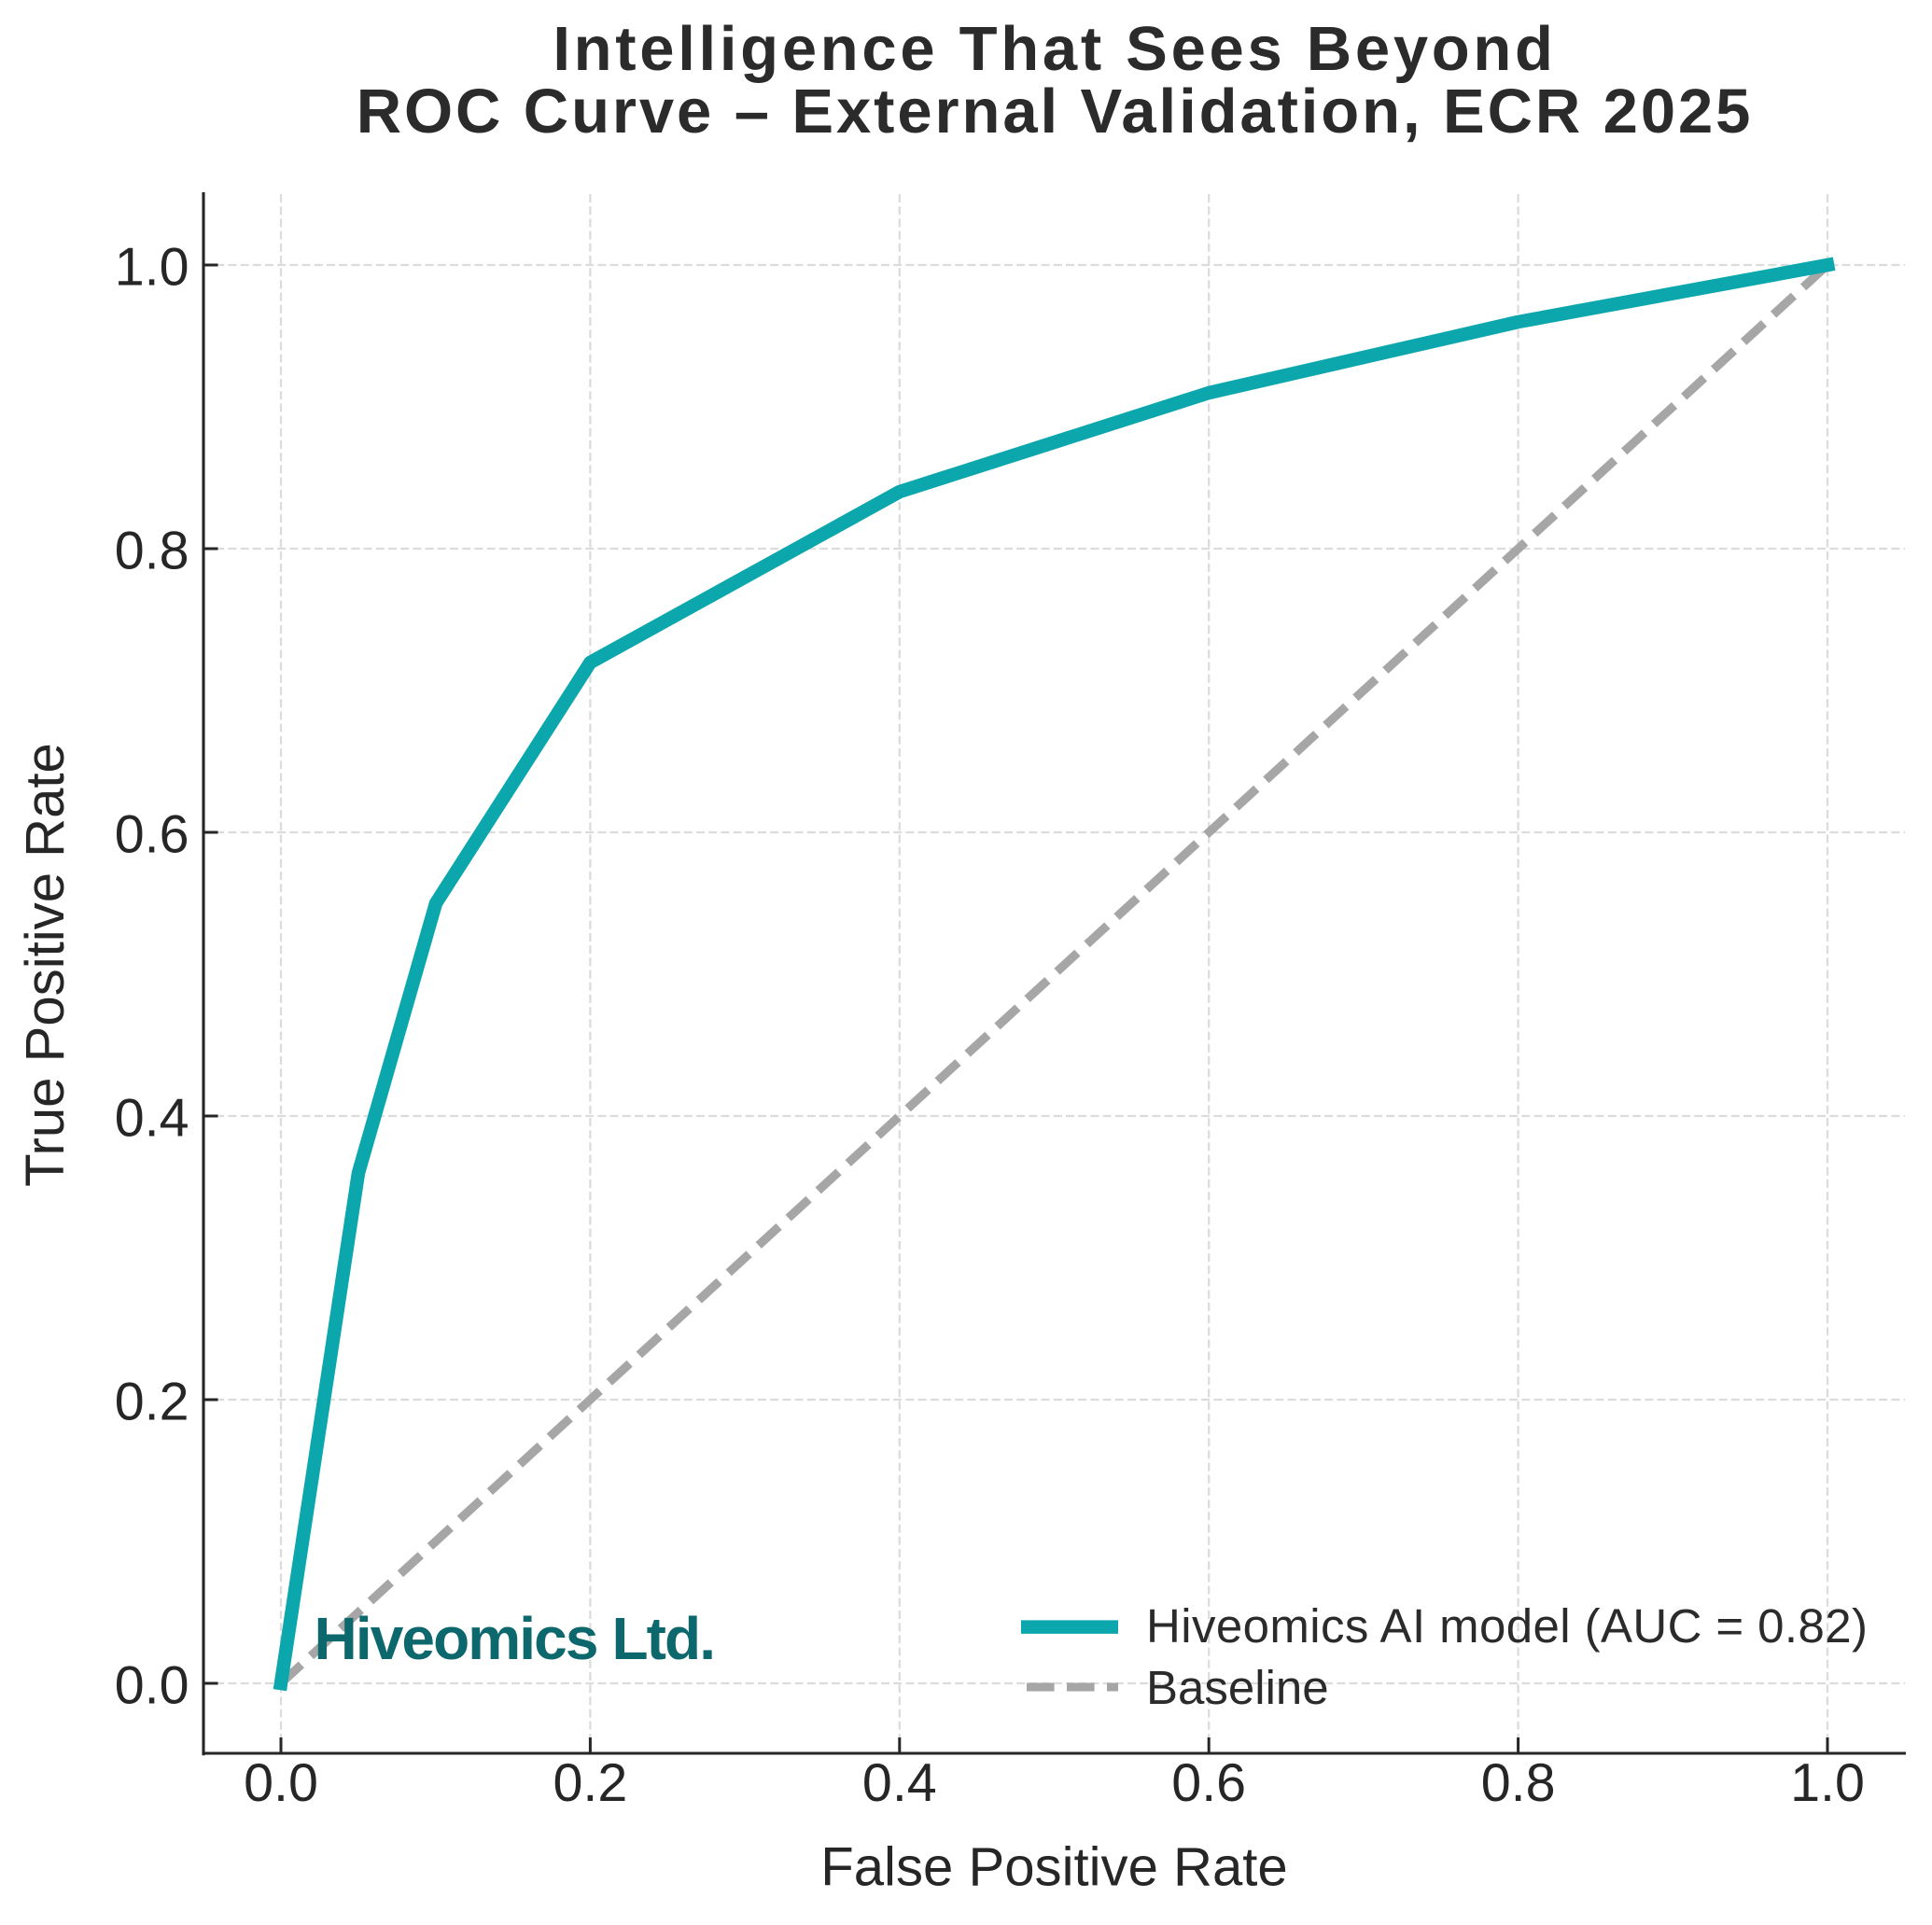 This screenshot has height=1925, width=1932. What do you see at coordinates (1507, 1626) in the screenshot?
I see `svg-text:Hiveomics AI model (AUC = 0.82: Hiveomics AI model (AUC = 0.82)` at bounding box center [1507, 1626].